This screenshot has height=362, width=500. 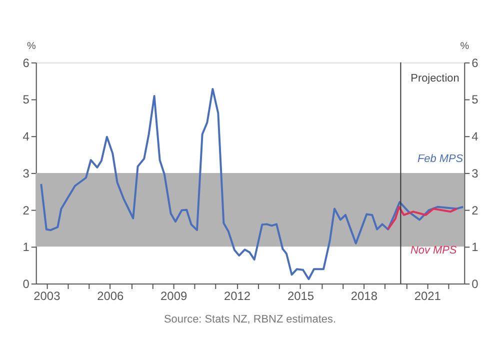 What do you see at coordinates (26, 63) in the screenshot?
I see `y-tick-label: 6` at bounding box center [26, 63].